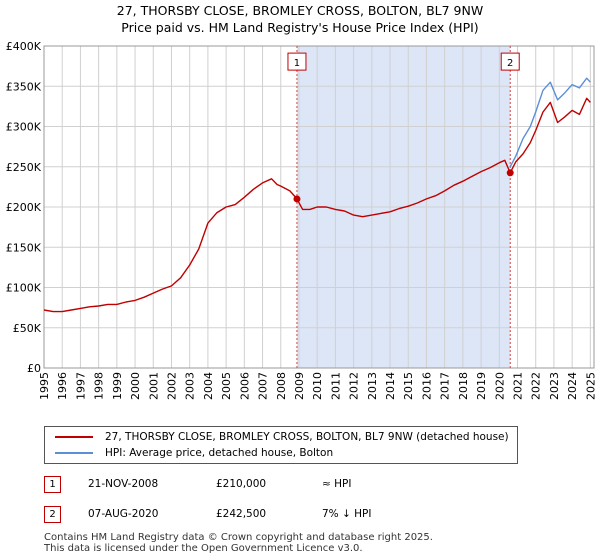 This screenshot has height=560, width=600. I want to click on y-tick-label: £150K, so click(24, 247).